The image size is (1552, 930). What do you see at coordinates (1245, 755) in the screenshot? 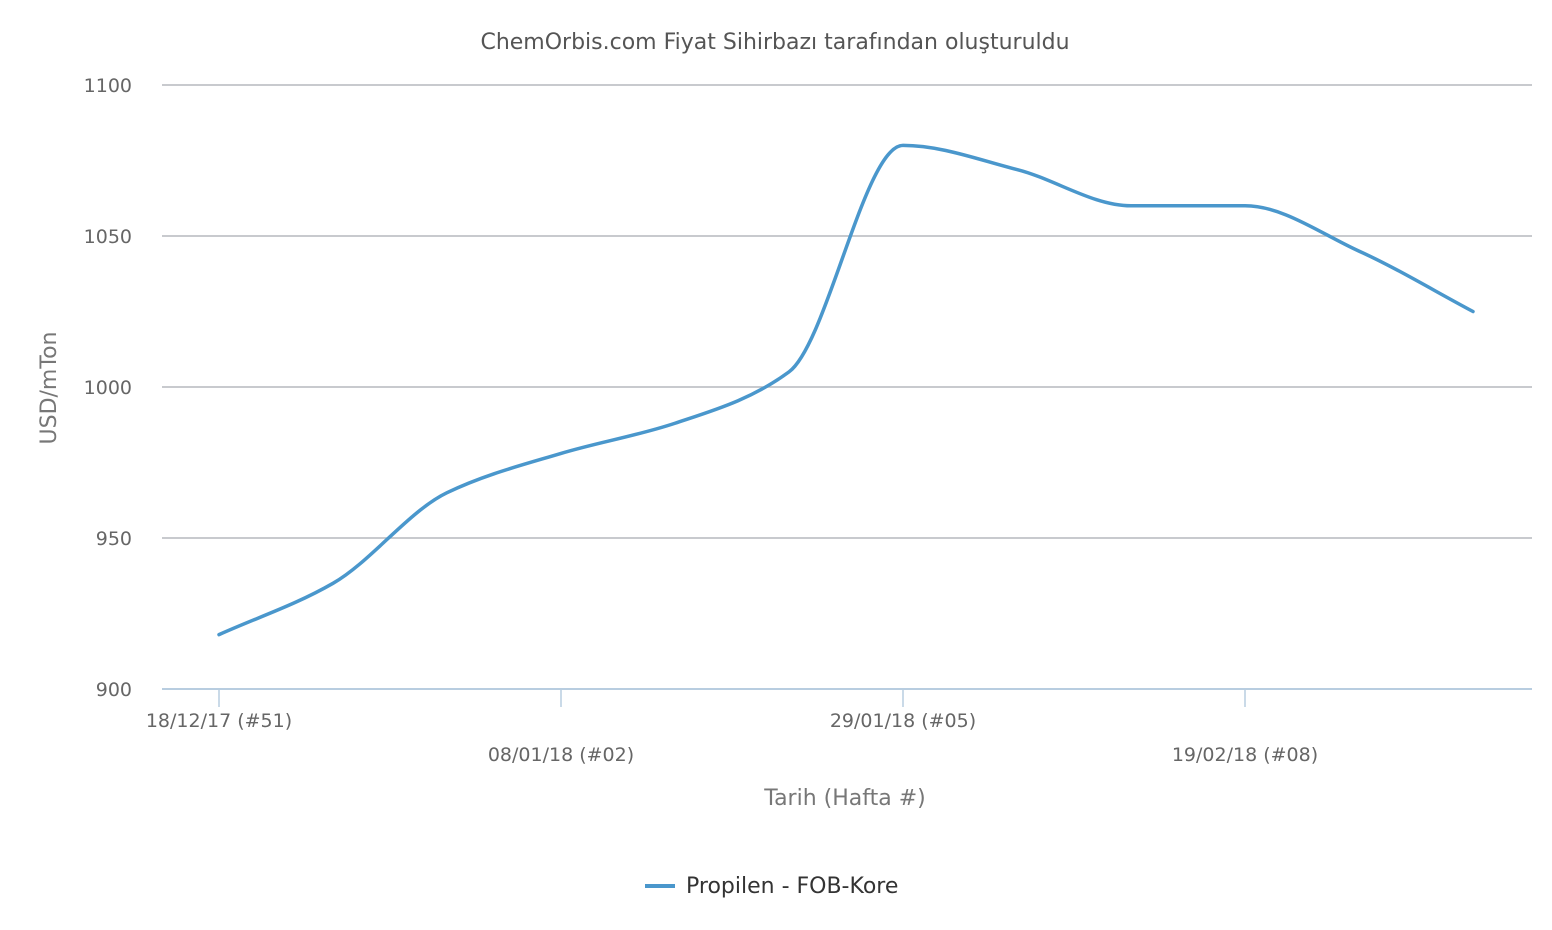
I see `x-tick-label: 19/02/18 (#08)` at bounding box center [1245, 755].